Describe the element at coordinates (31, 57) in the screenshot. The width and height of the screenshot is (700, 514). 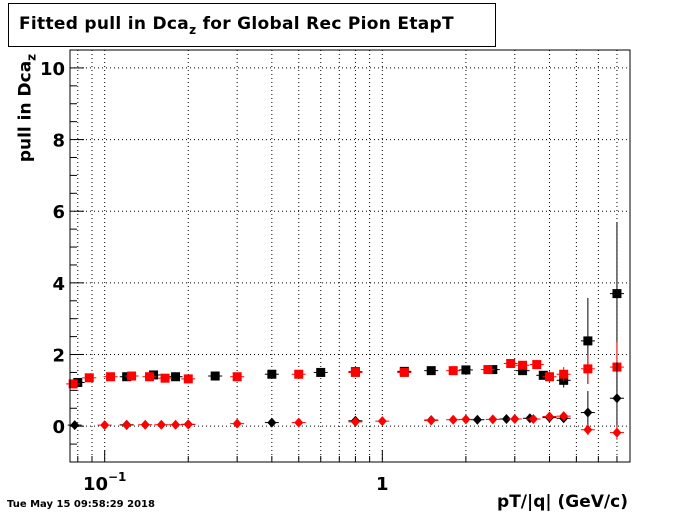
I see `y-axis-label-sub: z` at that location.